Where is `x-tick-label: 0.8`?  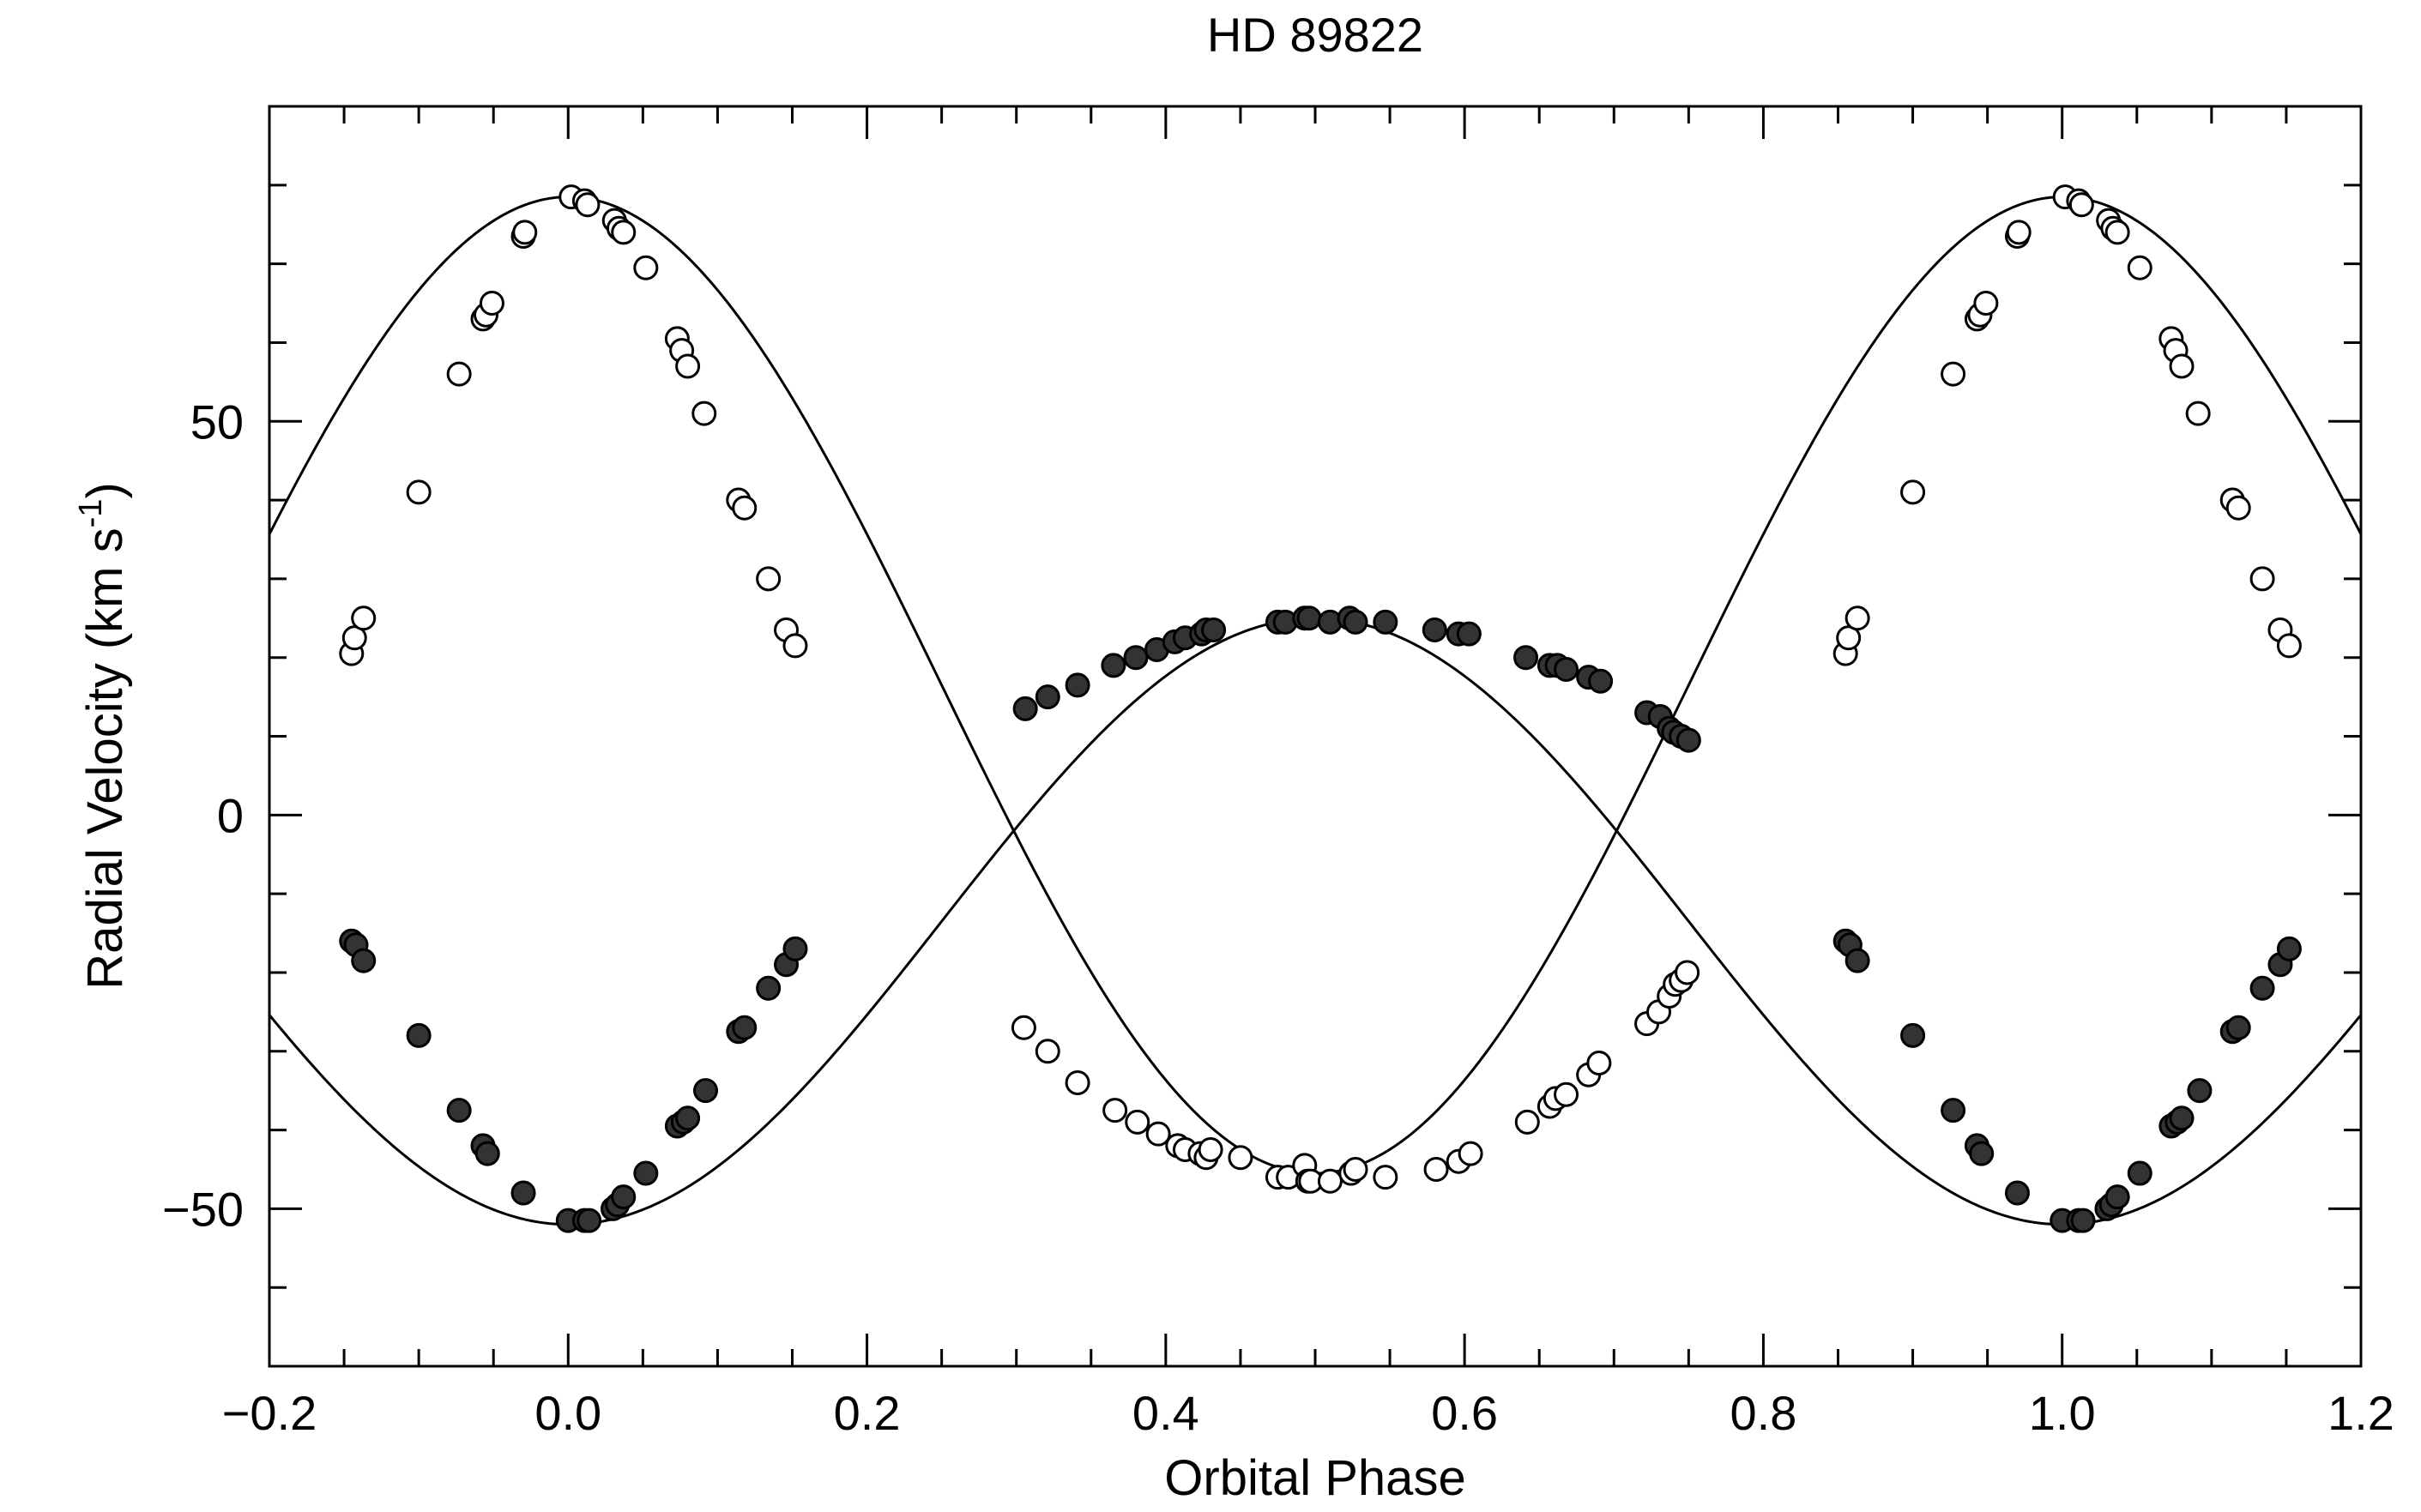 x-tick-label: 0.8 is located at coordinates (1763, 1413).